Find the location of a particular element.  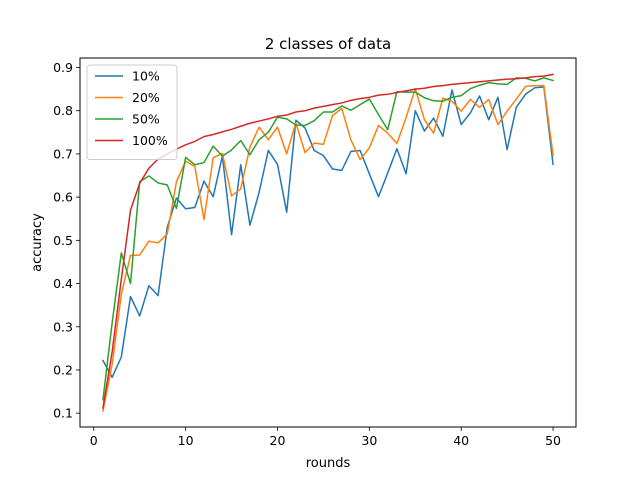

chart-title: 2 classes of data is located at coordinates (328, 44).